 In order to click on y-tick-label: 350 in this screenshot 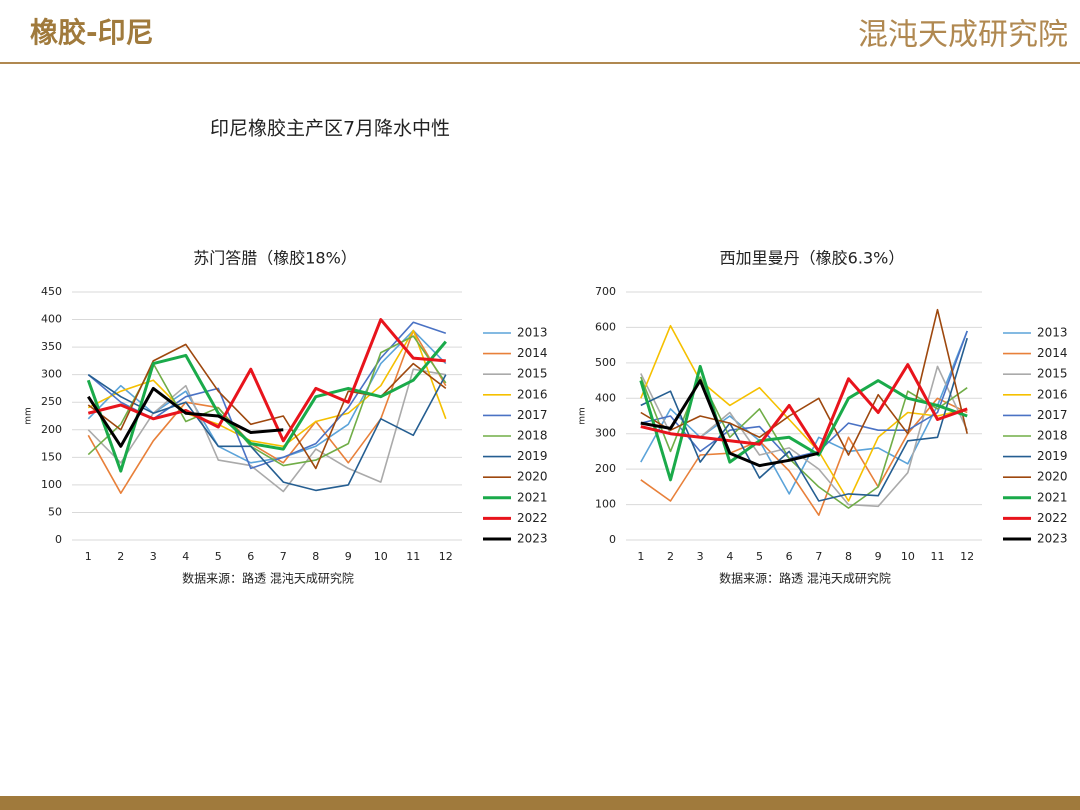, I will do `click(51, 346)`.